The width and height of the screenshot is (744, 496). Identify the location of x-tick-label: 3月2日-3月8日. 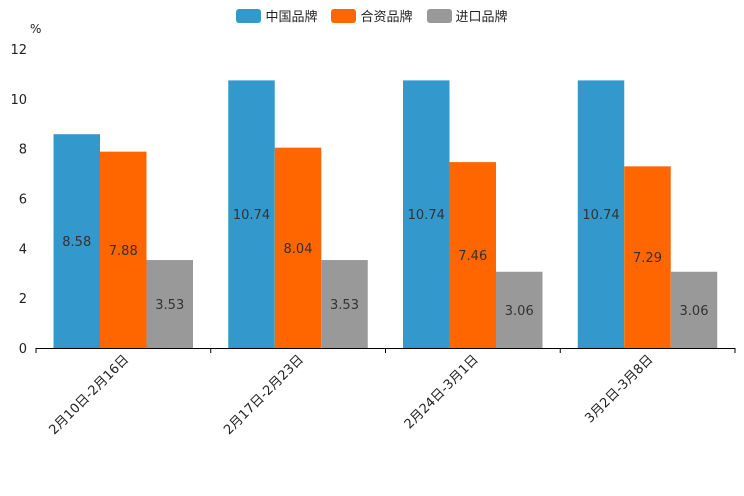
(619, 389).